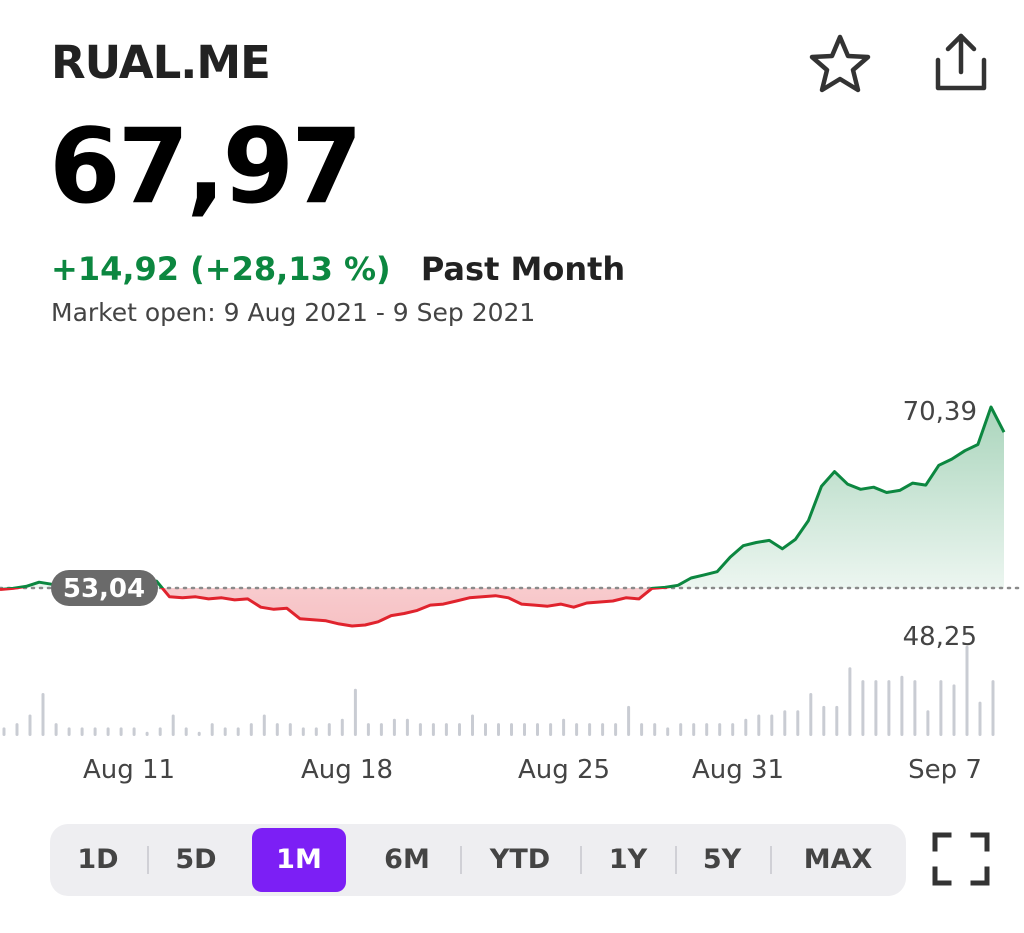 The image size is (1024, 933). I want to click on down-area-fill, so click(328, 607).